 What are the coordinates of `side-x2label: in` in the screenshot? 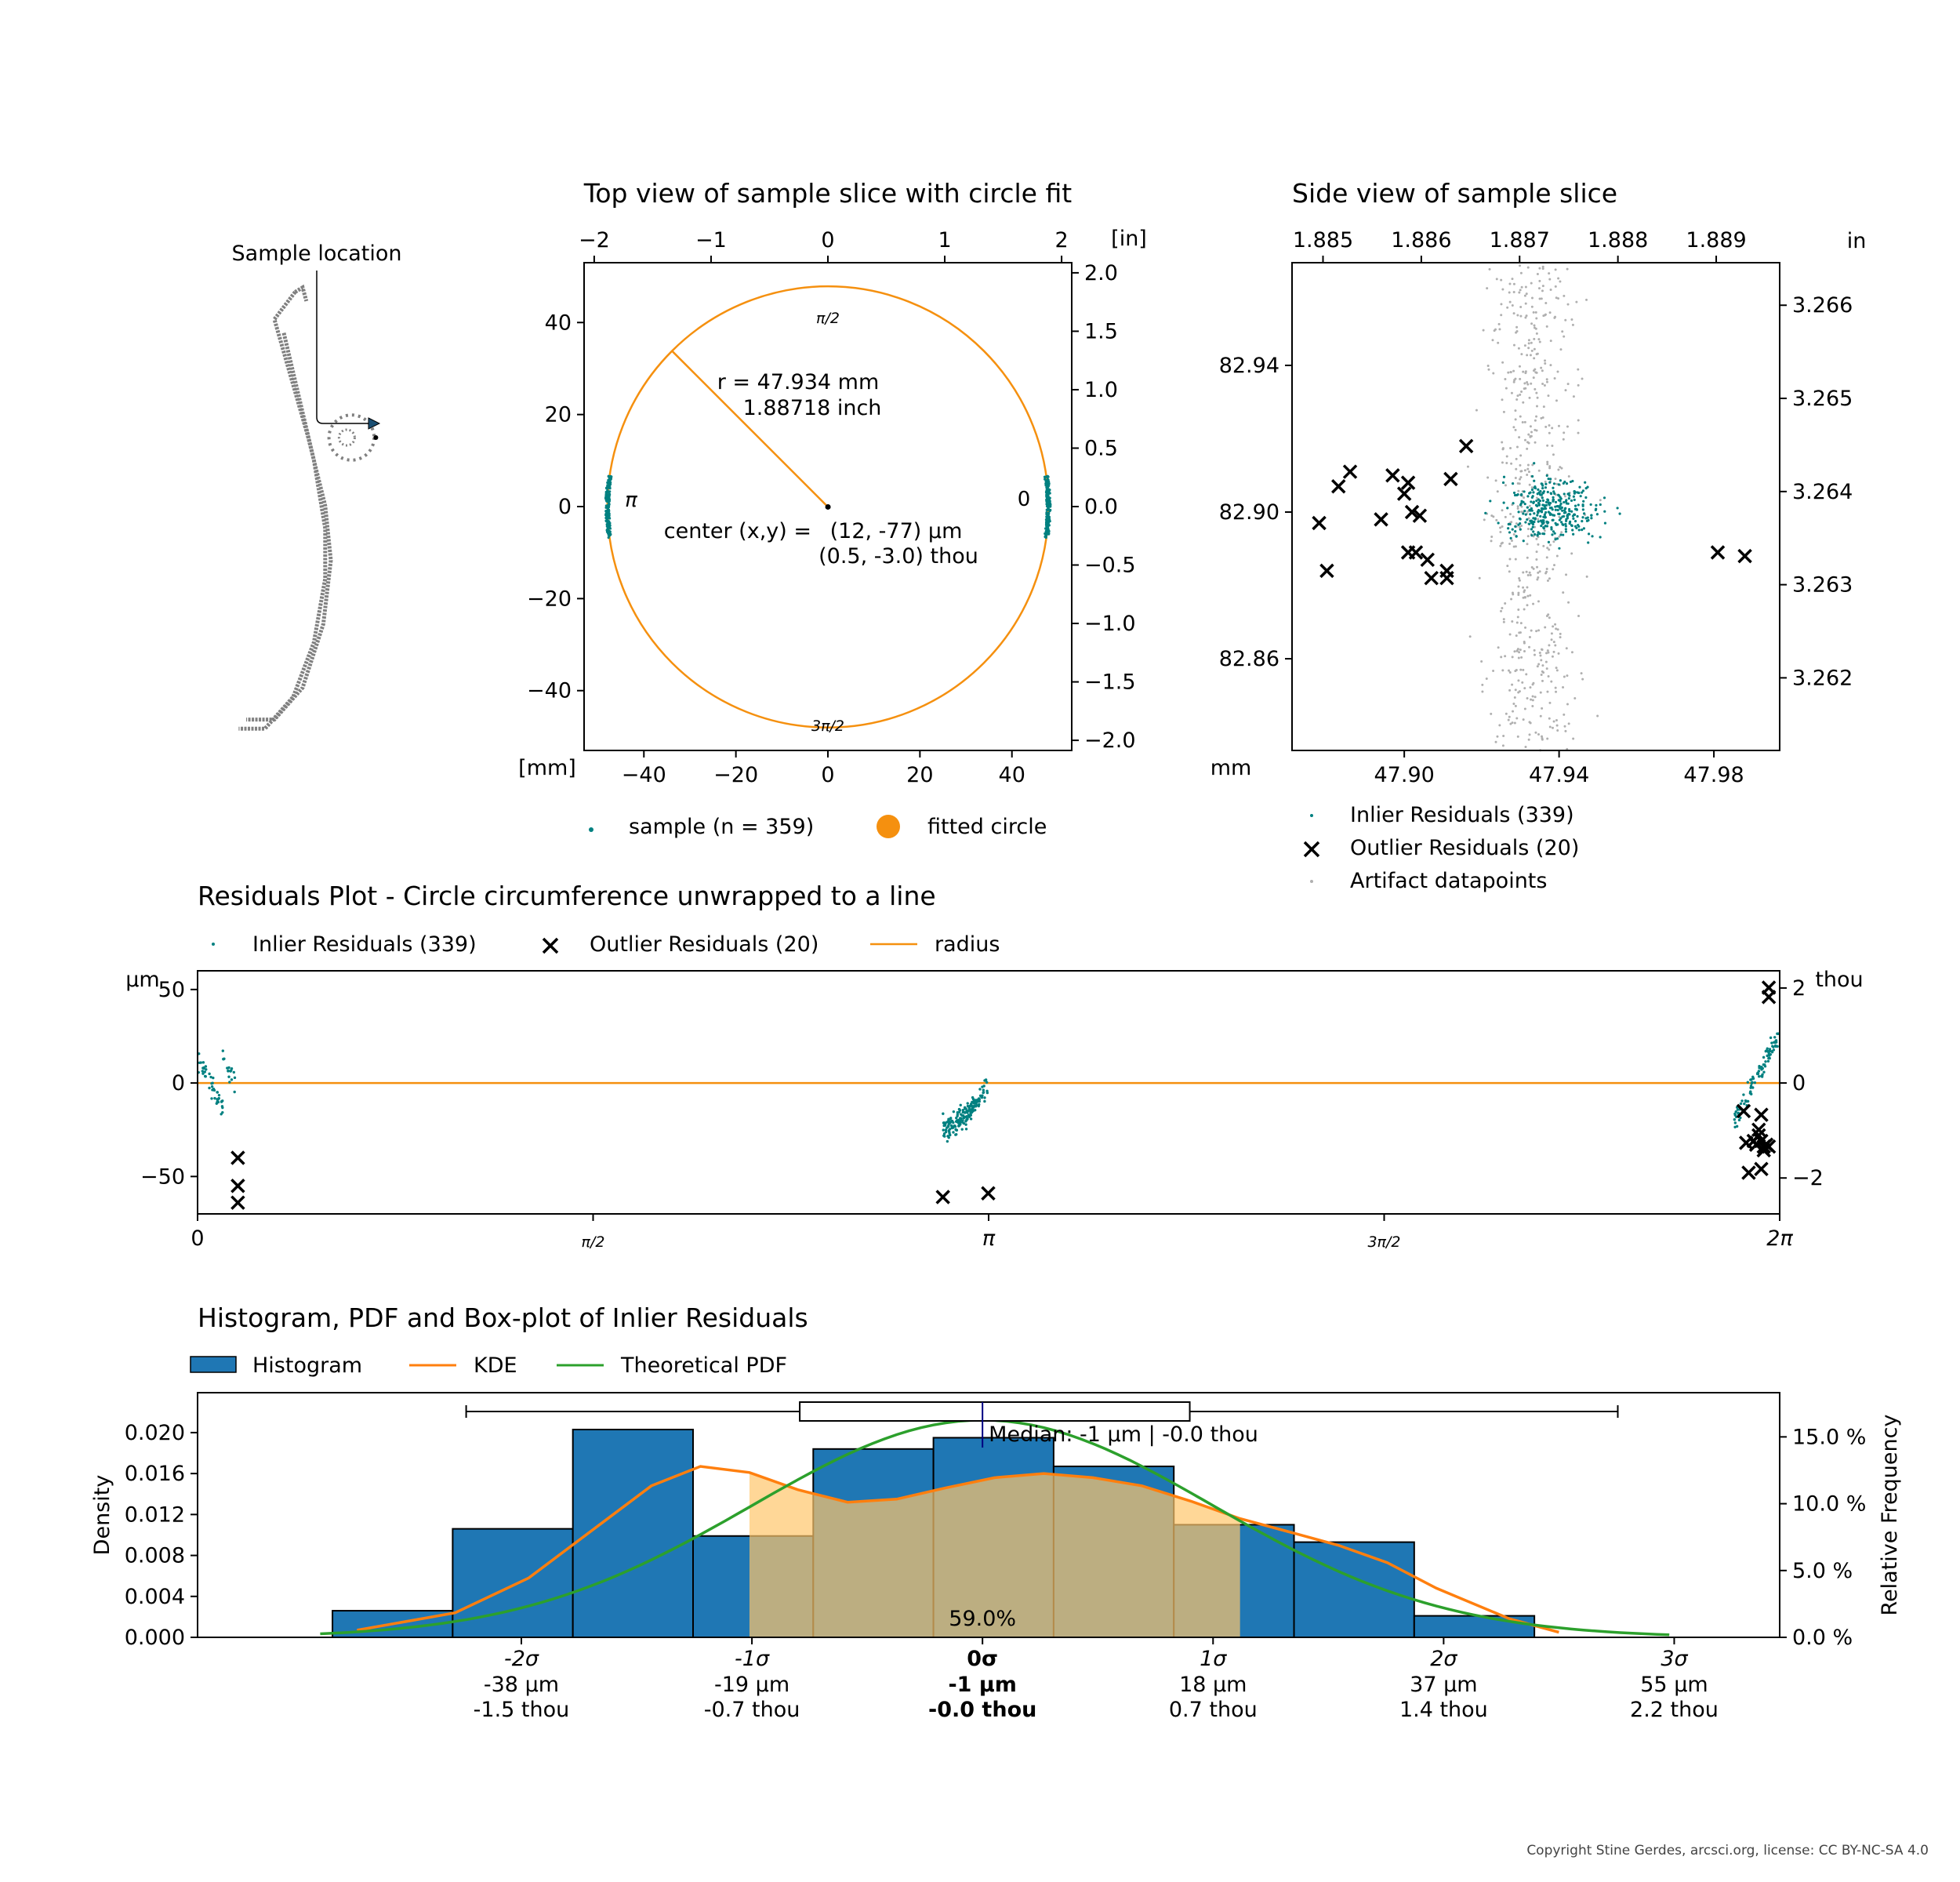 It's located at (1857, 241).